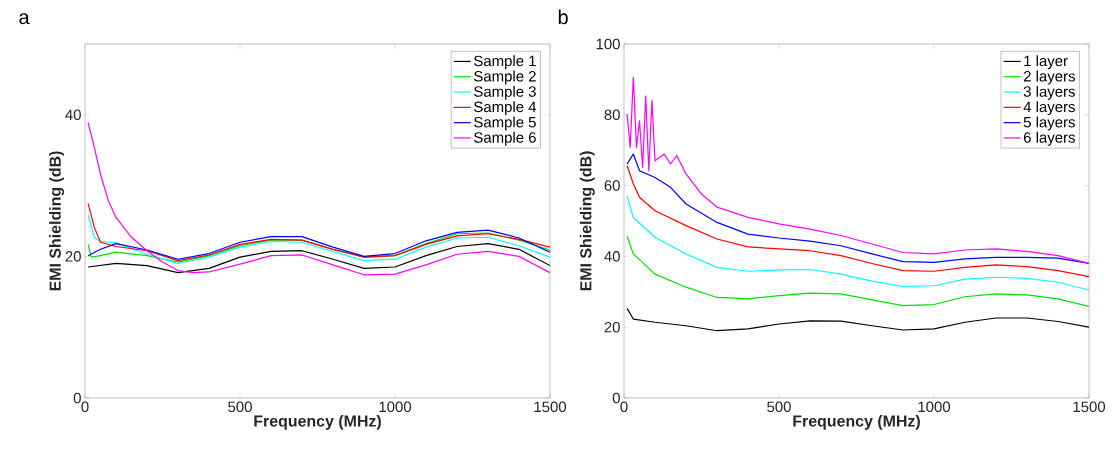  What do you see at coordinates (1049, 108) in the screenshot?
I see `legend-label: 4 layers` at bounding box center [1049, 108].